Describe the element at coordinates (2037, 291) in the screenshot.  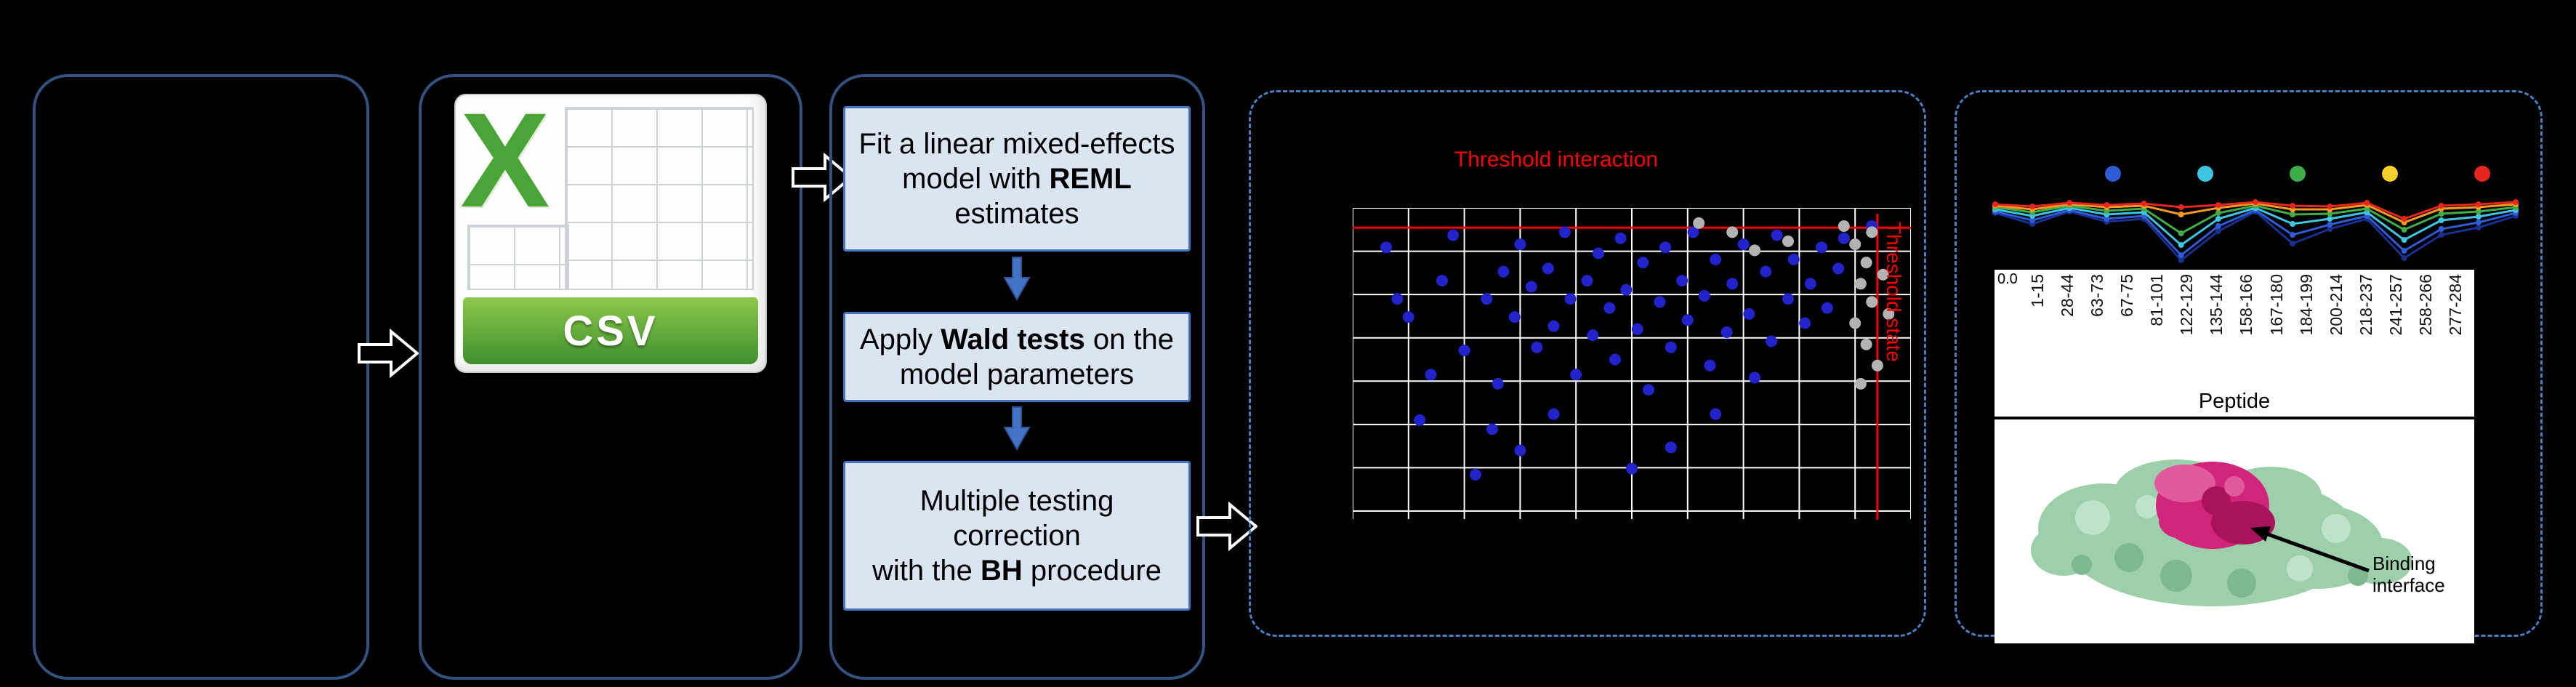
I see `peptide-label: 1-15` at that location.